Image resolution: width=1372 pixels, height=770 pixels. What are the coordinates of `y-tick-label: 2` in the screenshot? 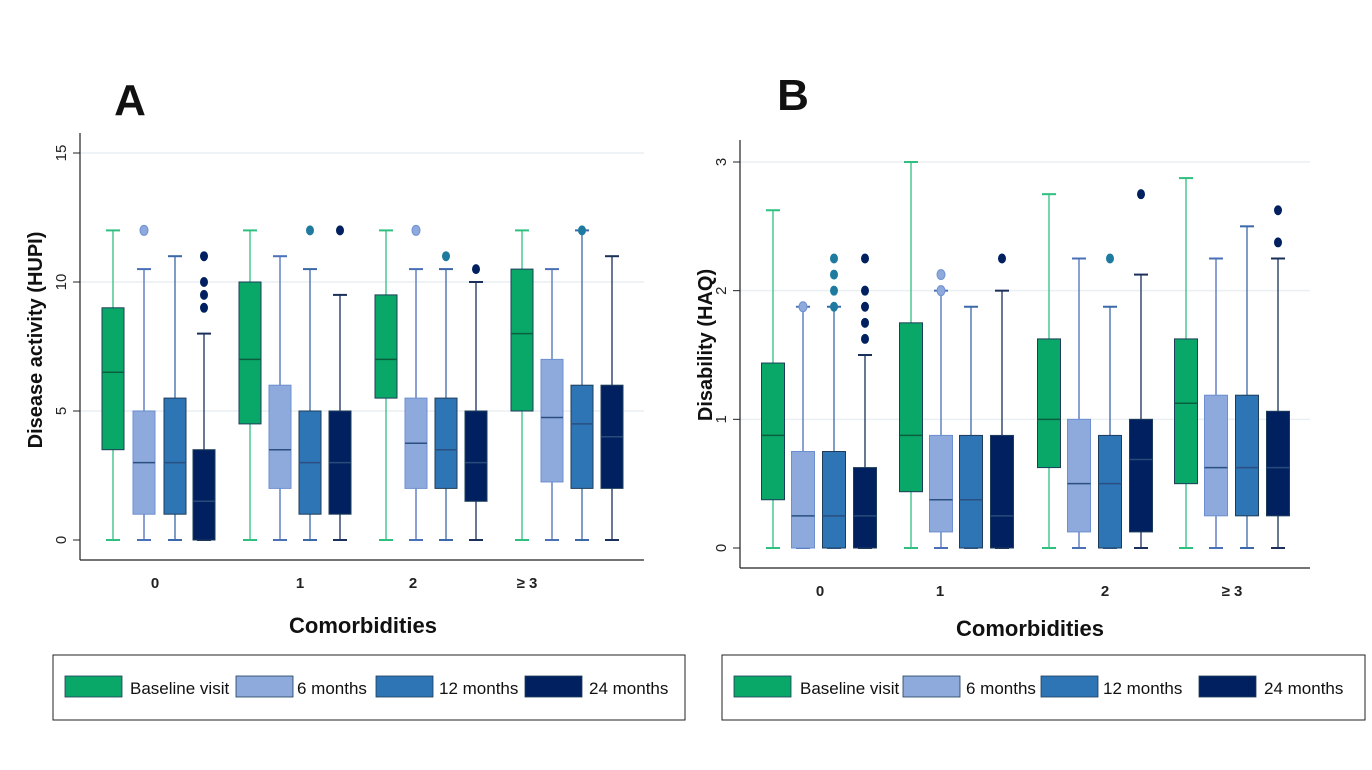 It's located at (721, 290).